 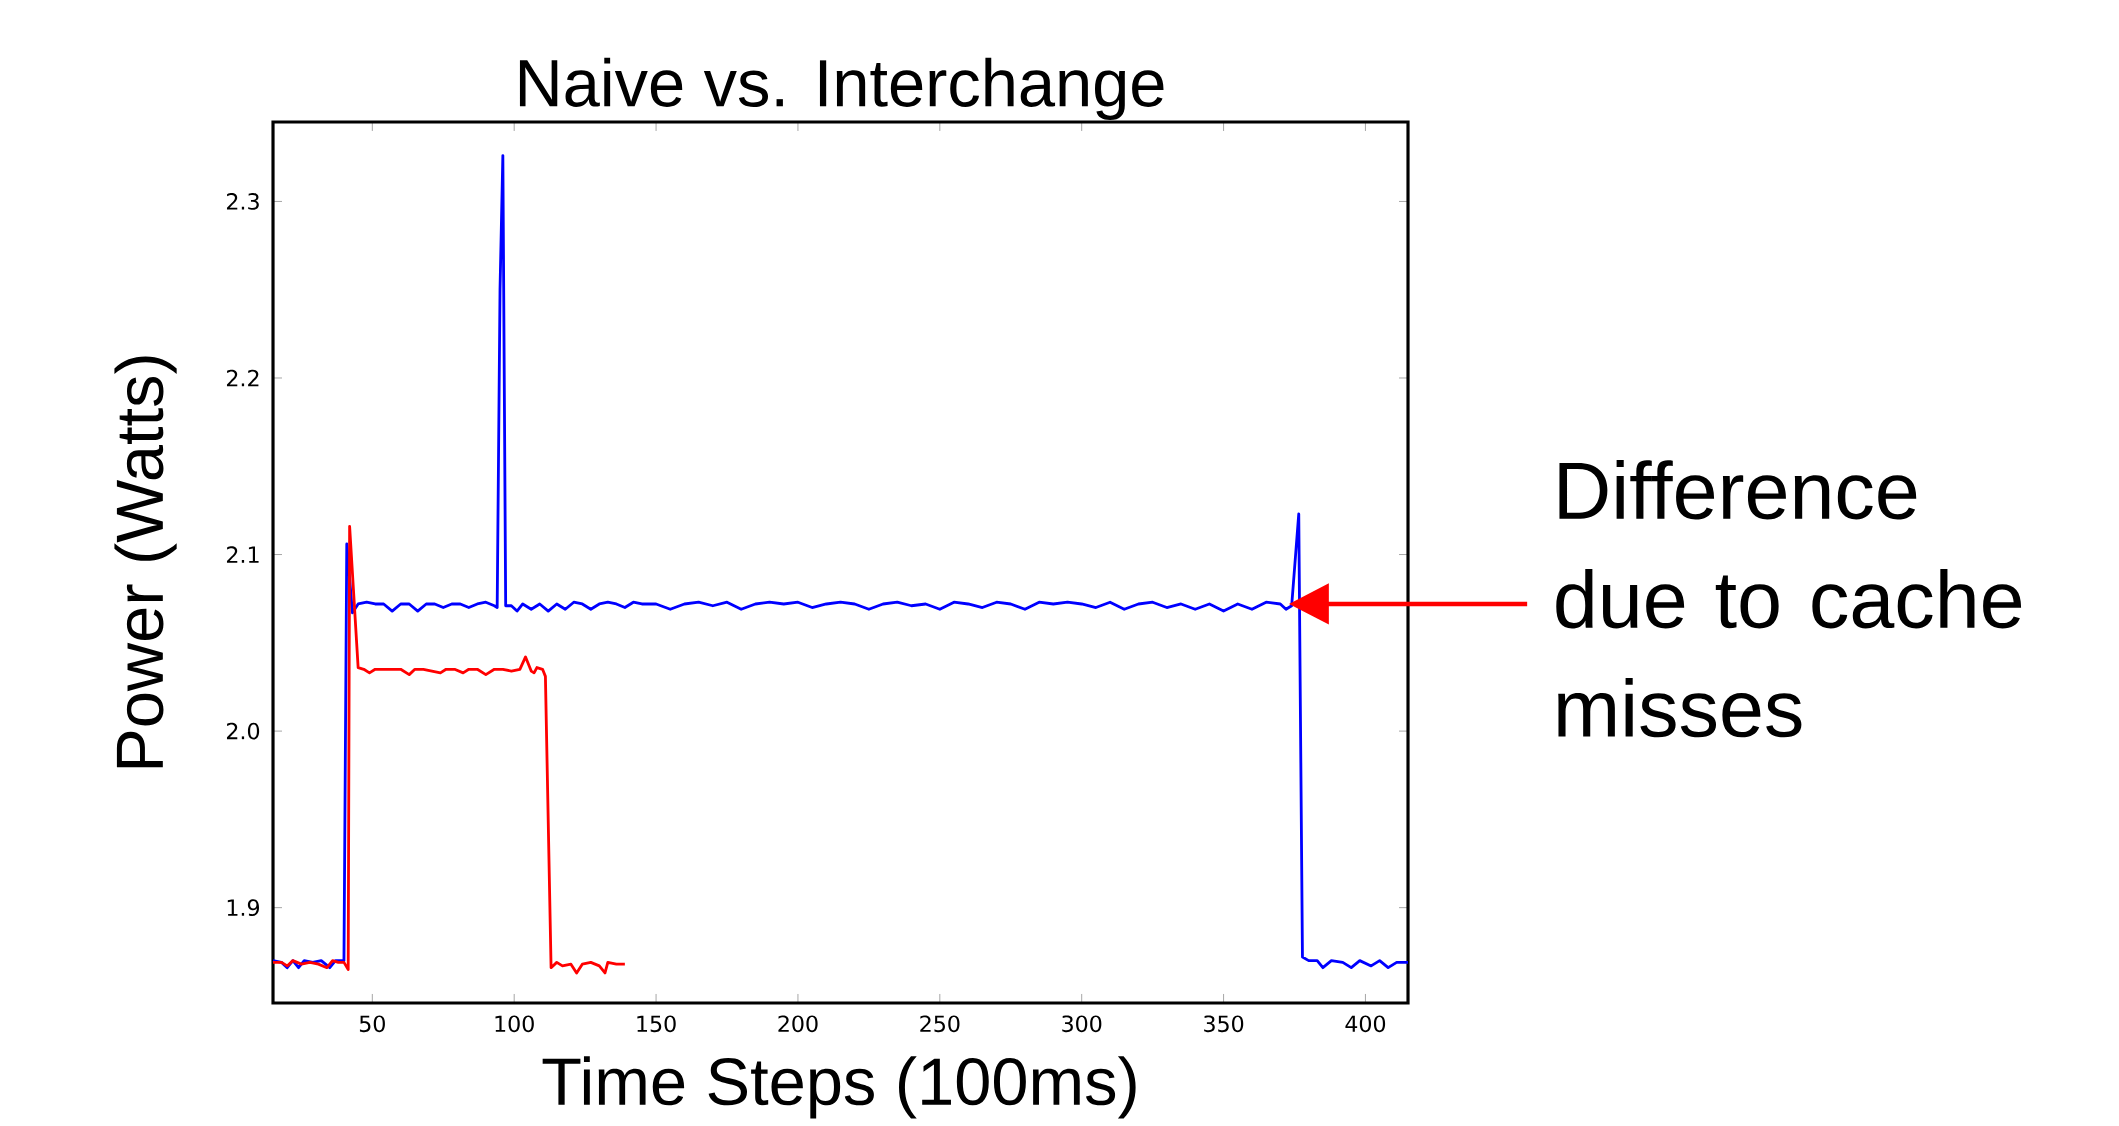 What do you see at coordinates (1789, 599) in the screenshot?
I see `text: Difference due to cache misses` at bounding box center [1789, 599].